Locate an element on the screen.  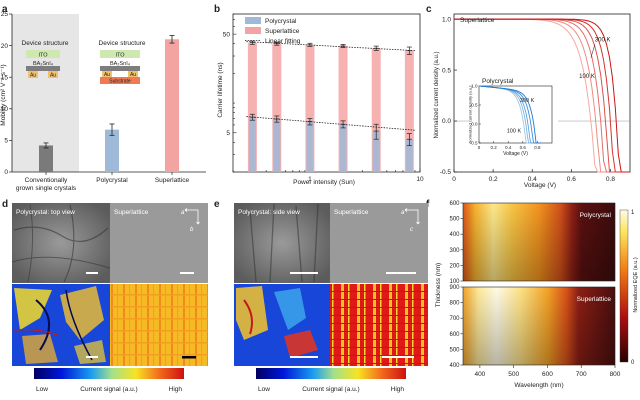
legend-swatch-superlattice is located at coordinates (253, 30).